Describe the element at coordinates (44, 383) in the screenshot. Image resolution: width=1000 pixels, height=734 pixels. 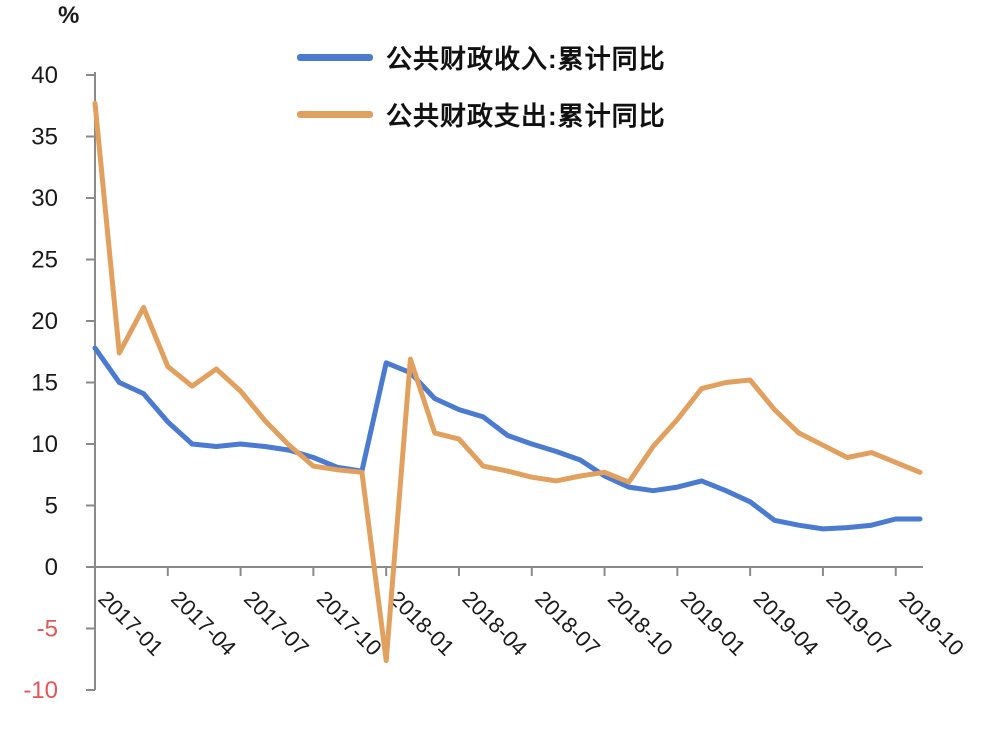
I see `y-axis-tick-label: 15` at that location.